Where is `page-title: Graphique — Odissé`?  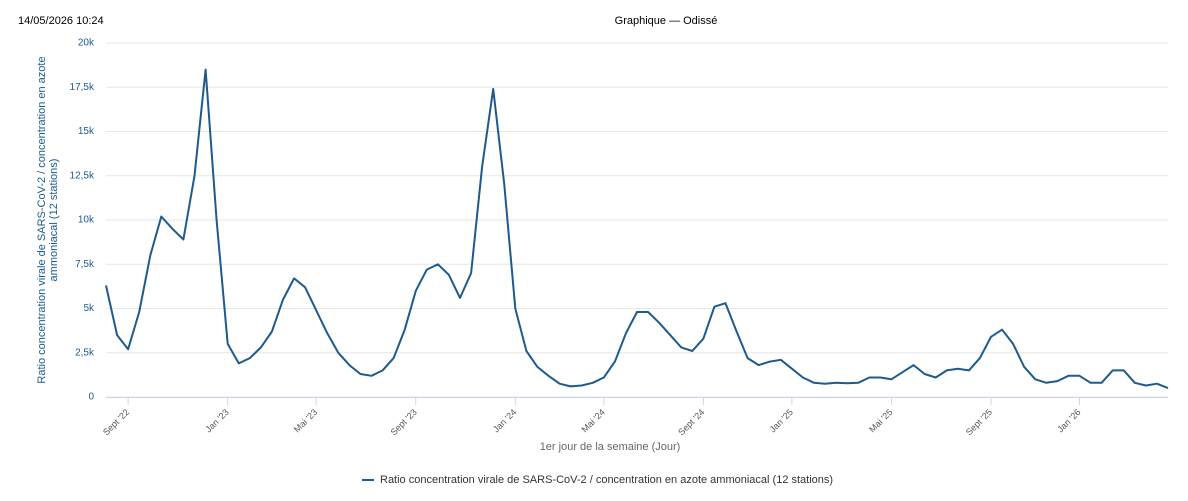 page-title: Graphique — Odissé is located at coordinates (666, 21).